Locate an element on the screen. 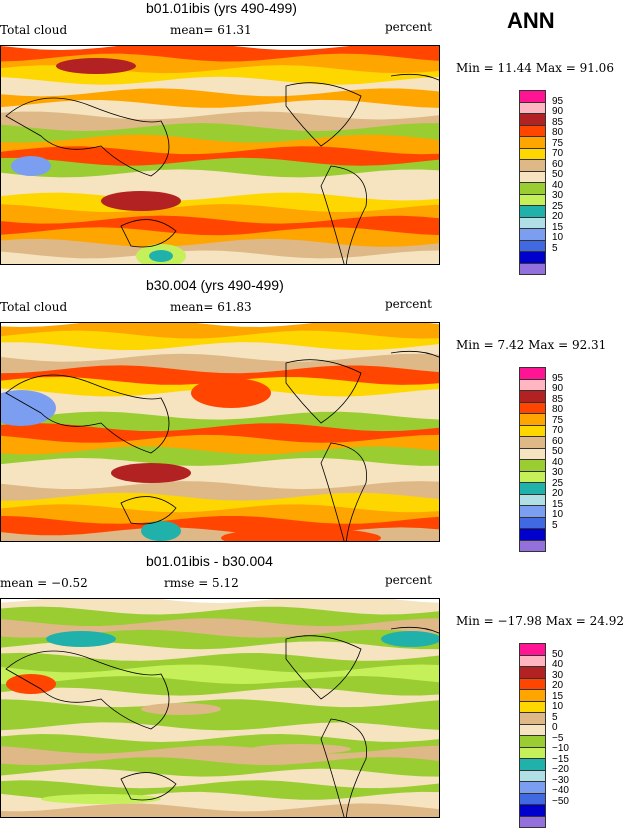 This screenshot has width=634, height=828. panel-title: b01.01ibis - b30.004 is located at coordinates (209, 561).